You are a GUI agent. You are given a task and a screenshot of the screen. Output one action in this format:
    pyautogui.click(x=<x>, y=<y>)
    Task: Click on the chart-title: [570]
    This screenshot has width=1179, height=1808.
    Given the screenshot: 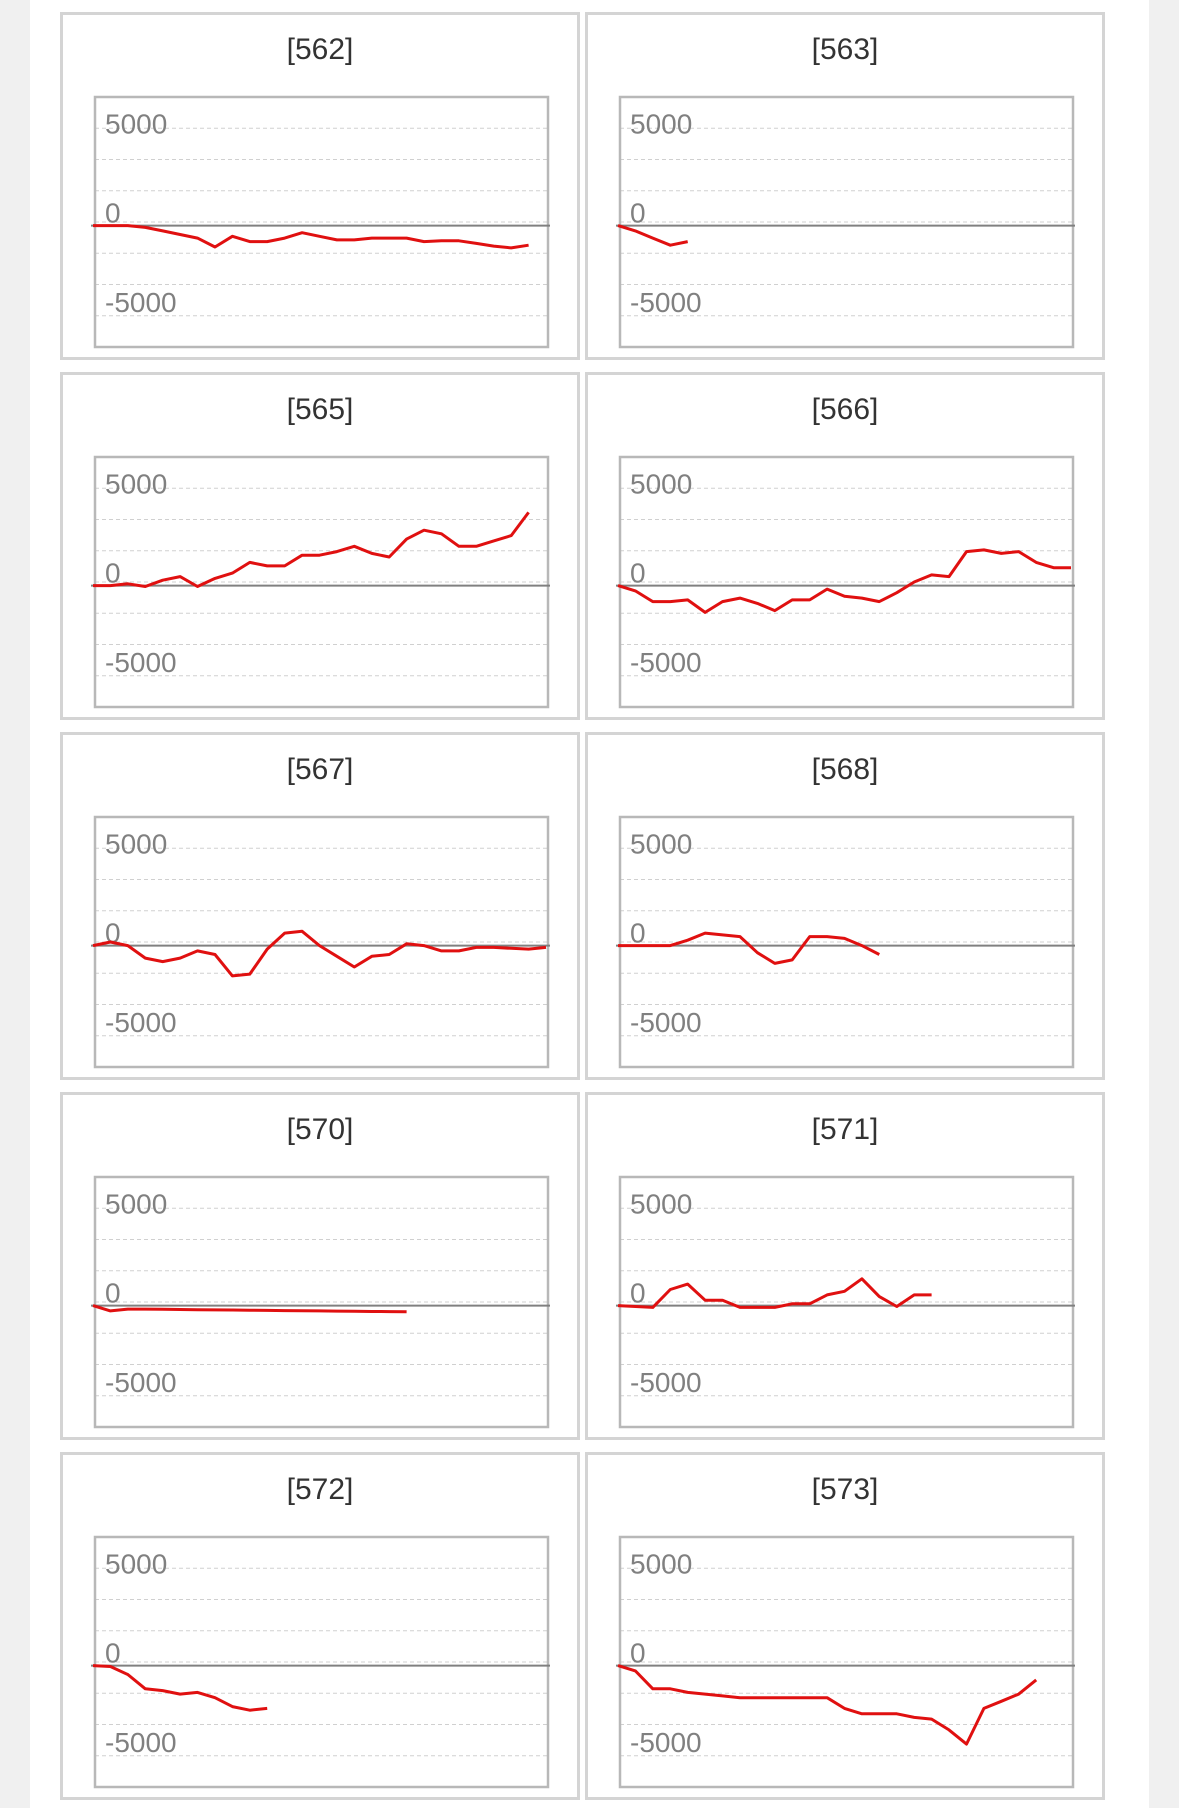 What is the action you would take?
    pyautogui.click(x=320, y=1129)
    